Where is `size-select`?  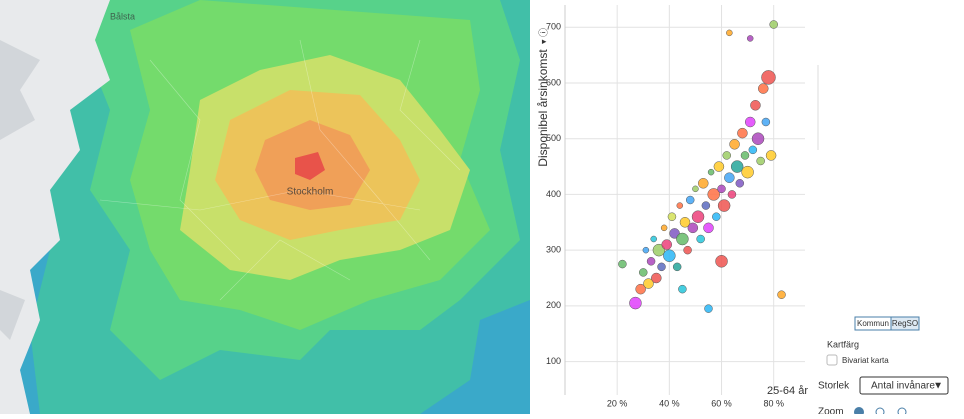 size-select is located at coordinates (904, 385).